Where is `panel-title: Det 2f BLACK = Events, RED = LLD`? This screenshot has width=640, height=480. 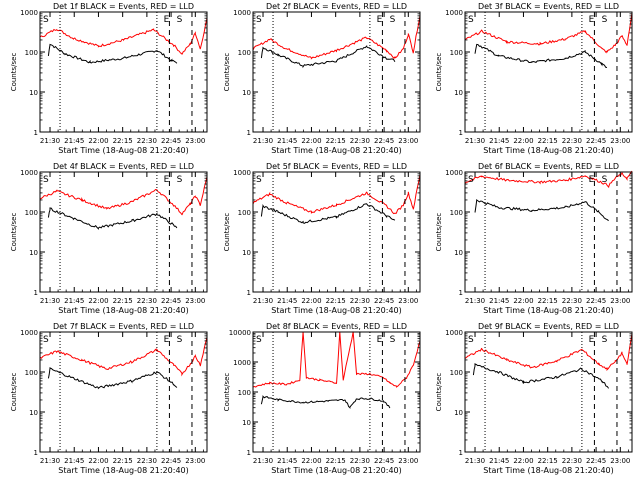 panel-title: Det 2f BLACK = Events, RED = LLD is located at coordinates (336, 6).